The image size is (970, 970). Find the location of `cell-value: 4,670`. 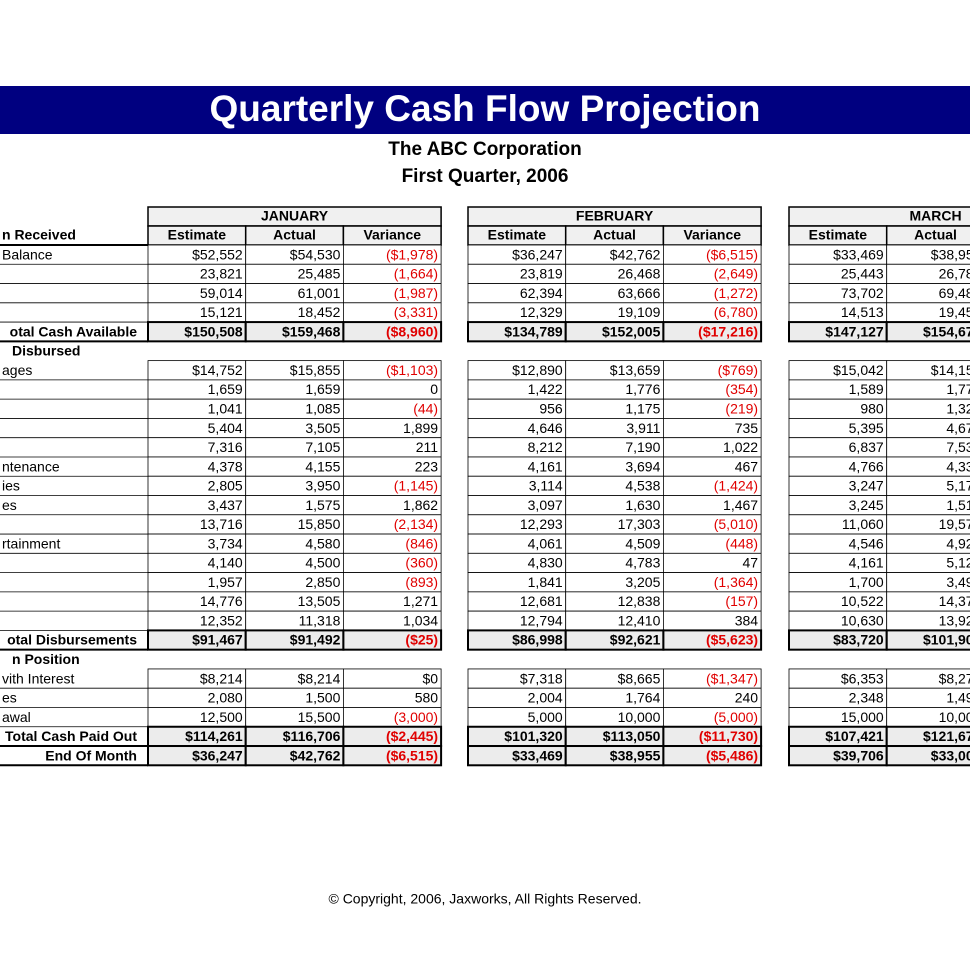

cell-value: 4,670 is located at coordinates (958, 428).